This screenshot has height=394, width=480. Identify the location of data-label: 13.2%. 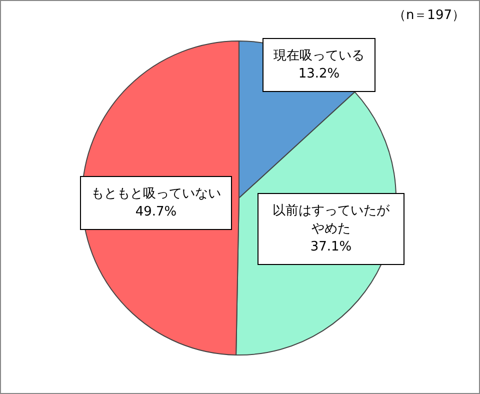
(319, 74).